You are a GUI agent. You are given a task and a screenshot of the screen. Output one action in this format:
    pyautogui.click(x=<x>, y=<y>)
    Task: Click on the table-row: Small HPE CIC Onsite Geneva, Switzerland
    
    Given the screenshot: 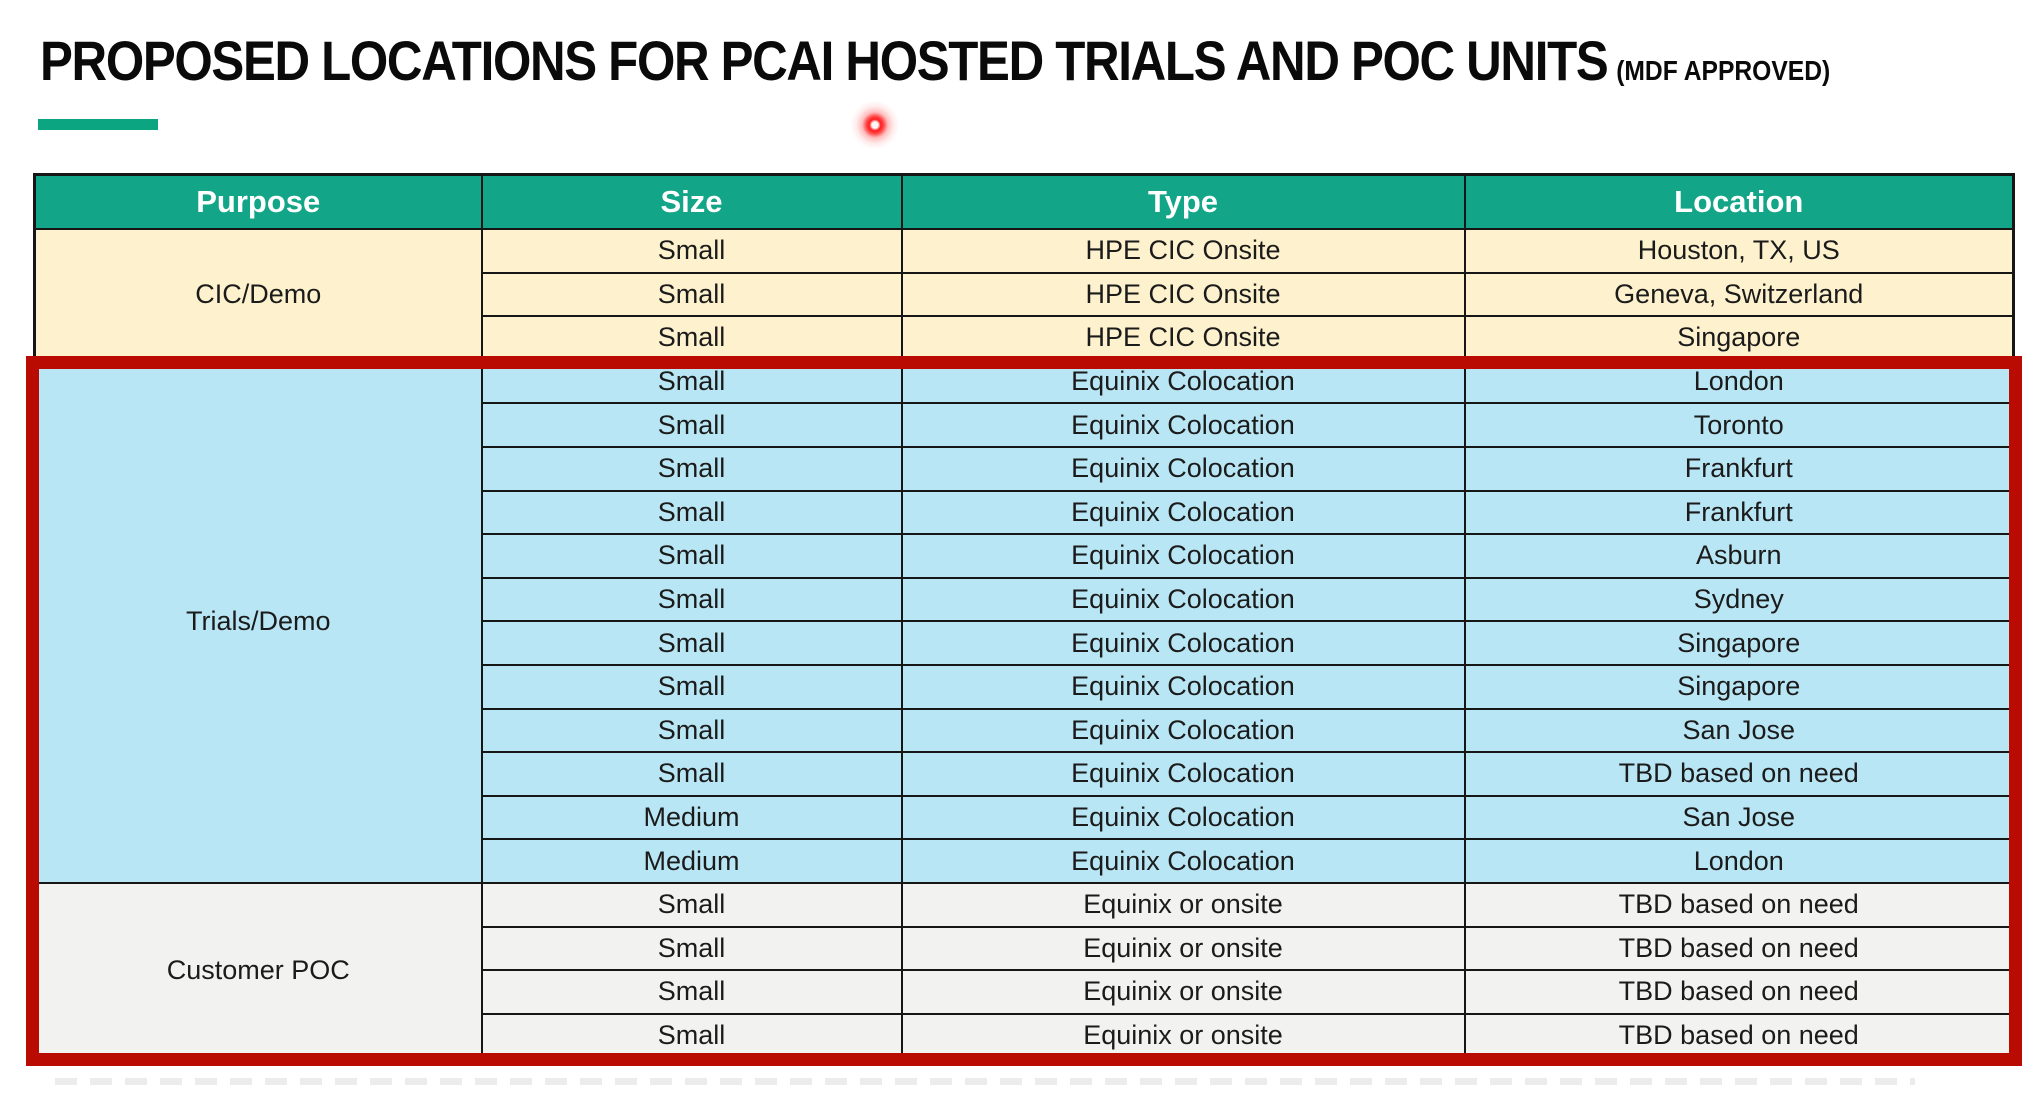 What is the action you would take?
    pyautogui.click(x=1025, y=294)
    